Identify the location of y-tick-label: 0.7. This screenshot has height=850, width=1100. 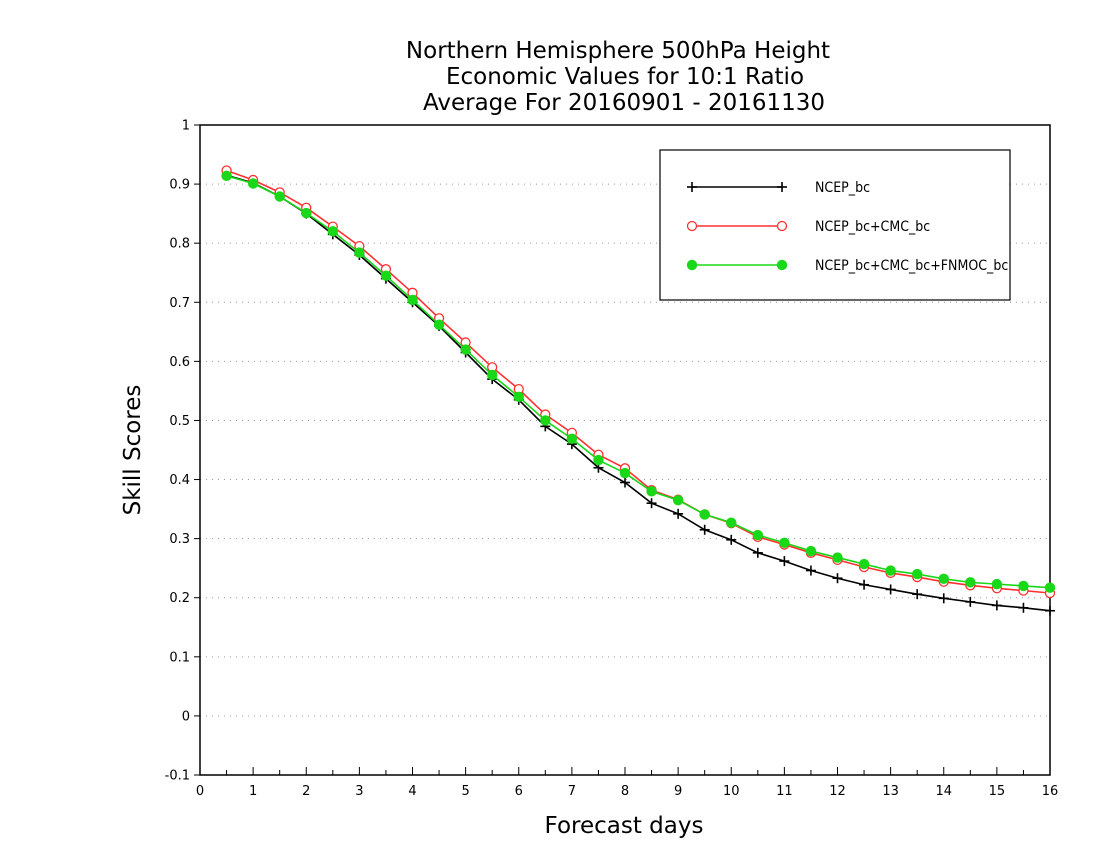
(179, 303).